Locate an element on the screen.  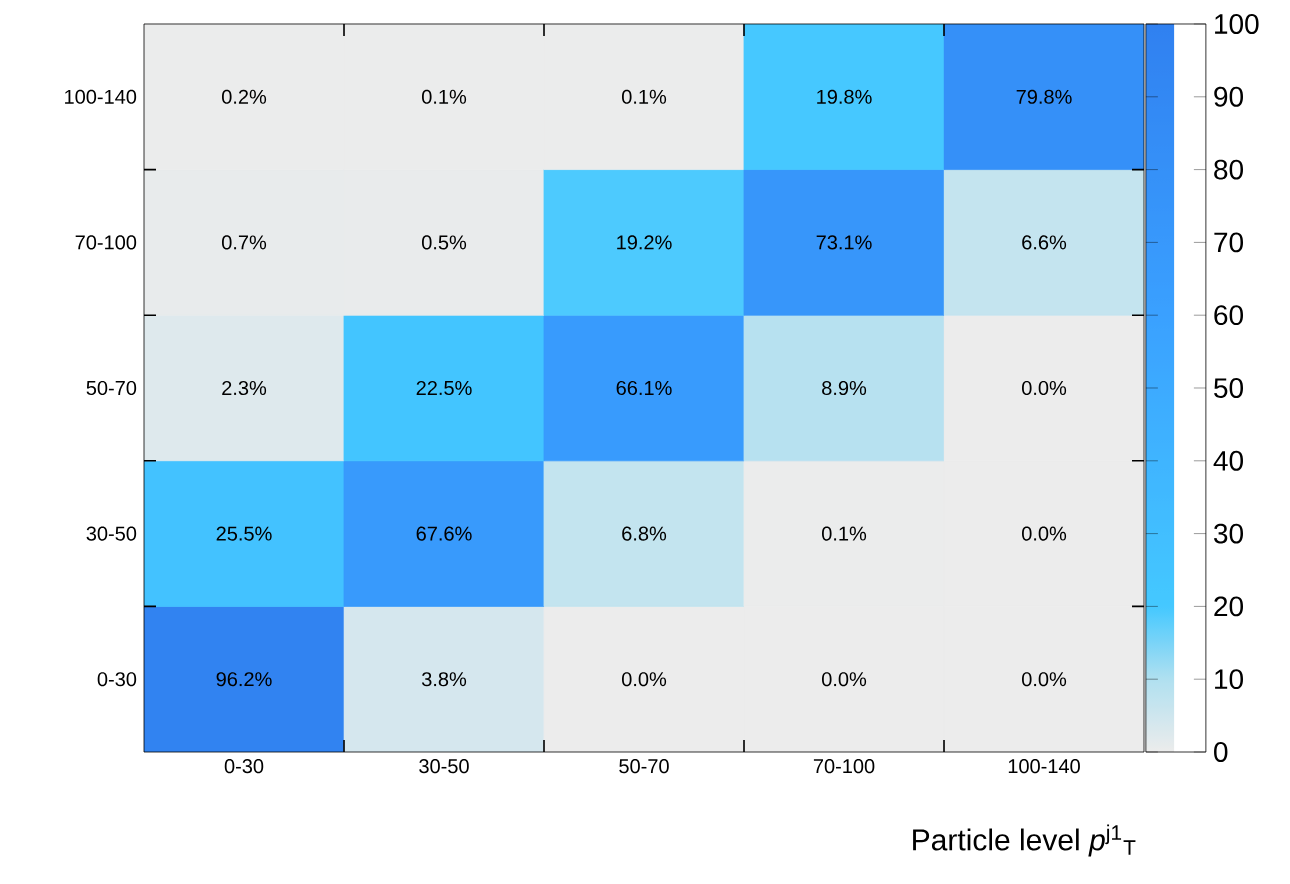
color-bar-label: 10 is located at coordinates (1229, 679).